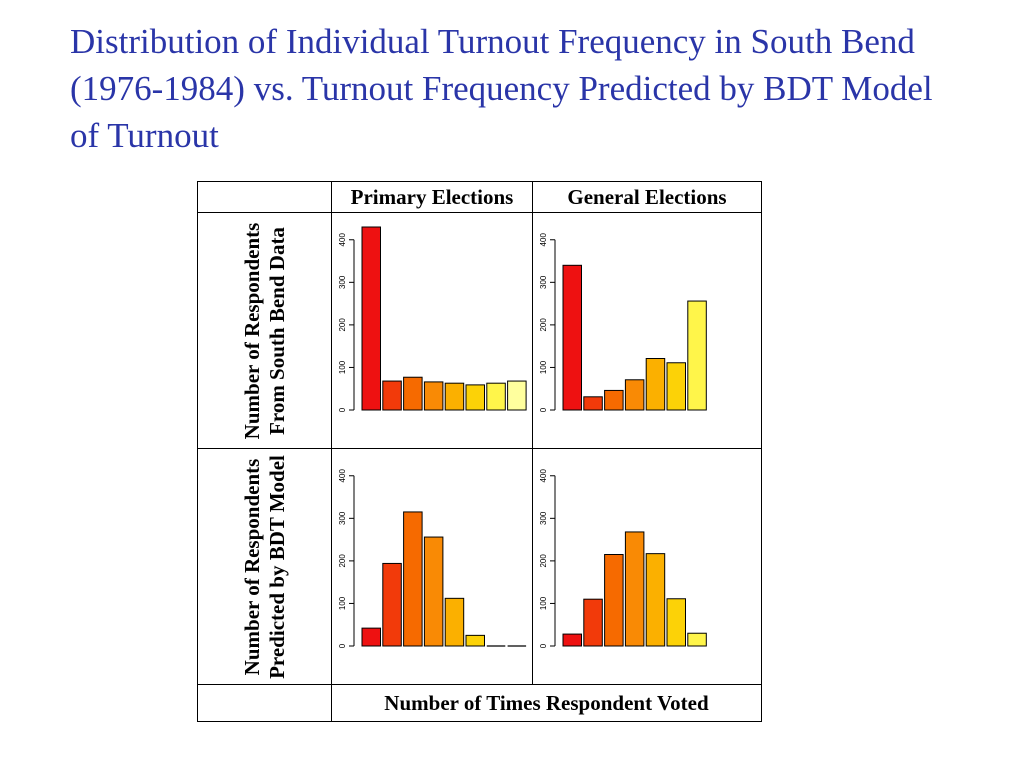  What do you see at coordinates (623, 322) in the screenshot?
I see `general-actual-bar-chart: 0 100 200 300 400` at bounding box center [623, 322].